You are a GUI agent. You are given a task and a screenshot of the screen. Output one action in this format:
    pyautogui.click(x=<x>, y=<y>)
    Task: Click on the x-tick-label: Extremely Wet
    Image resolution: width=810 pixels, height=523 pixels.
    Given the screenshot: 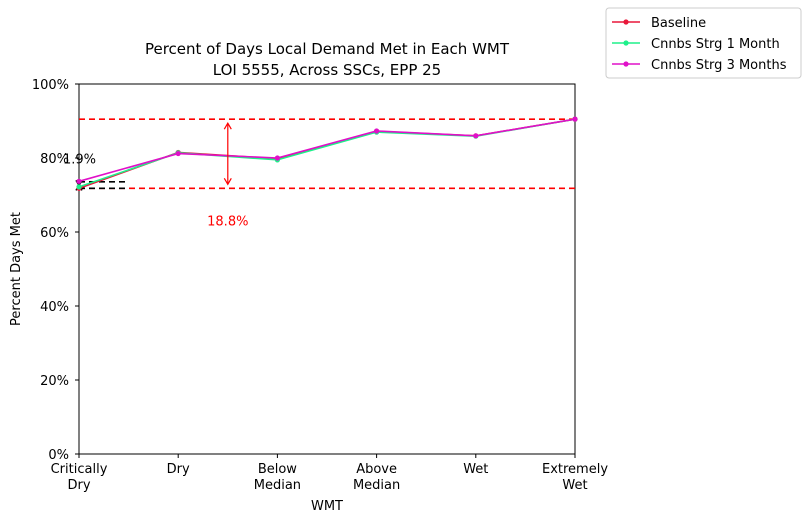 What is the action you would take?
    pyautogui.click(x=575, y=477)
    